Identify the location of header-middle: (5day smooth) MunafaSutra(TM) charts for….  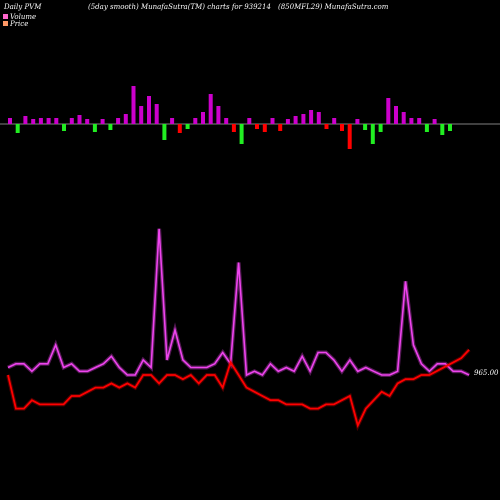
(179, 7).